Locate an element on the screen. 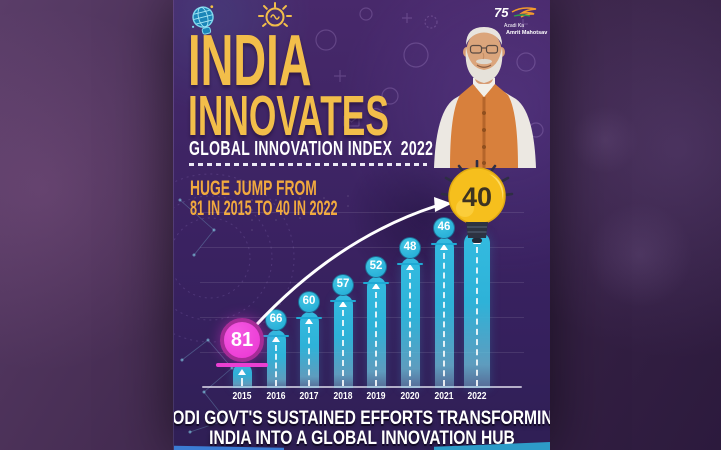  poster-title-line1: INDIA is located at coordinates (250, 61).